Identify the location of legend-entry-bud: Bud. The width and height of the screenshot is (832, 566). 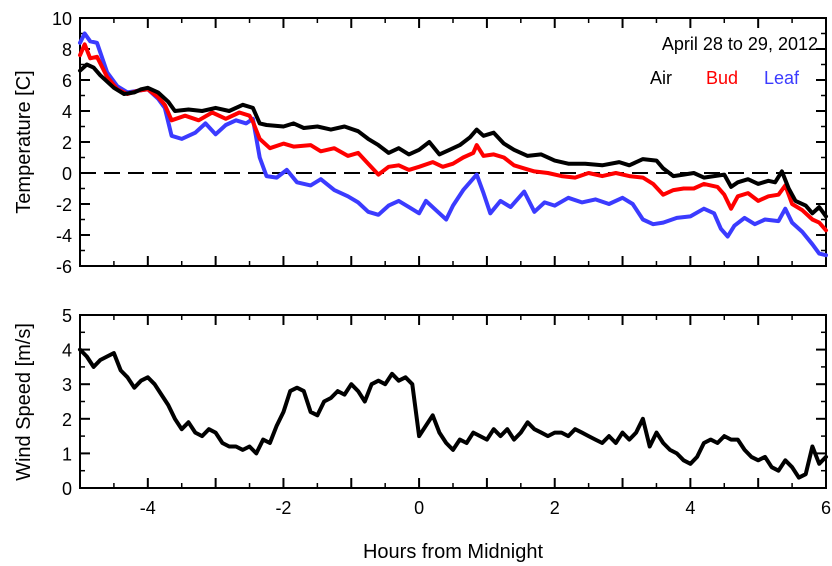
(722, 78).